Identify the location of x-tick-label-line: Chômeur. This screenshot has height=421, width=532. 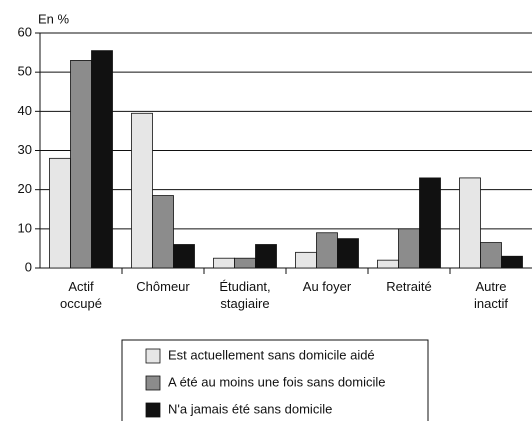
(163, 286).